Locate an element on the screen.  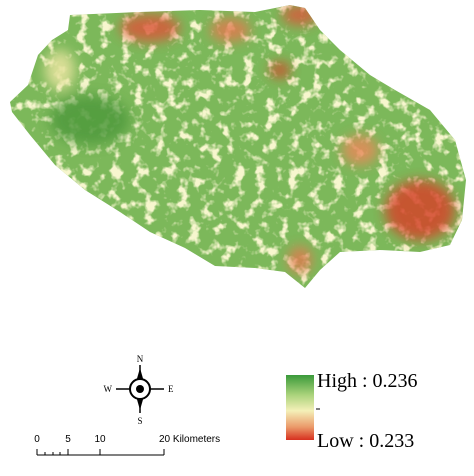
compass-east: E is located at coordinates (171, 389).